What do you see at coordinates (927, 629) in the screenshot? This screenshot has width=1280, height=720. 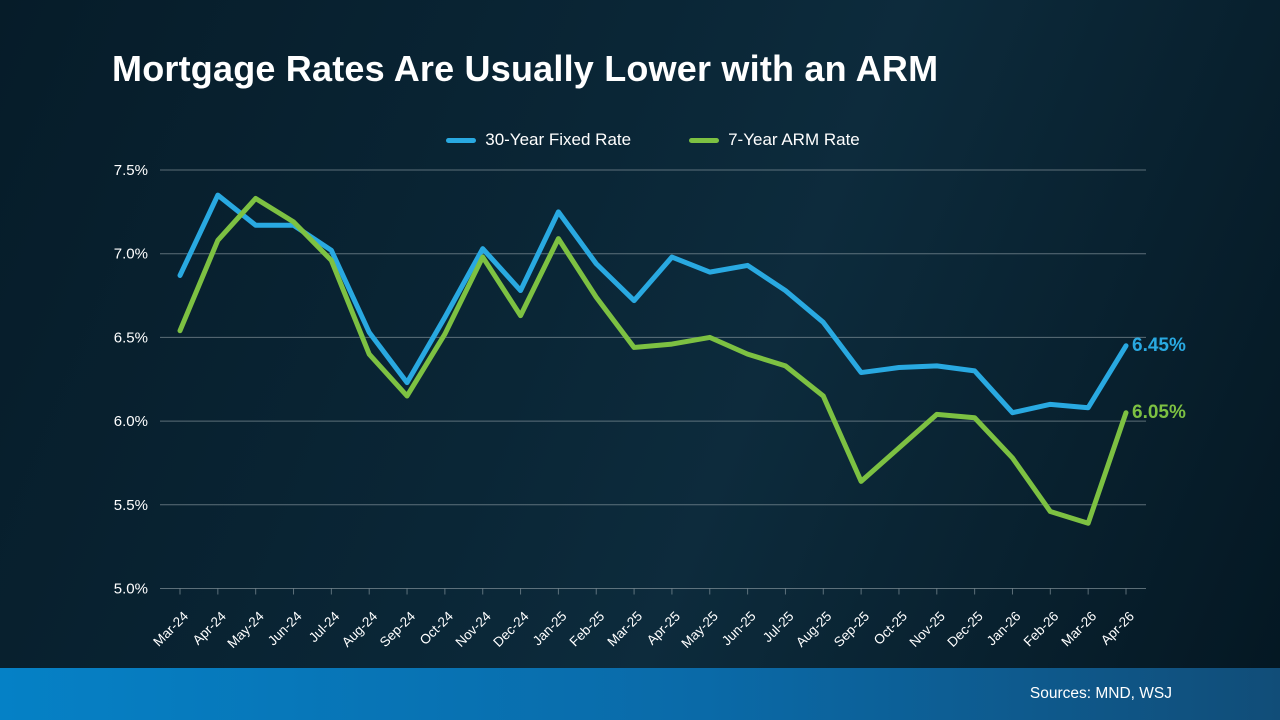 I see `x-axis-tick-label: Nov-25` at bounding box center [927, 629].